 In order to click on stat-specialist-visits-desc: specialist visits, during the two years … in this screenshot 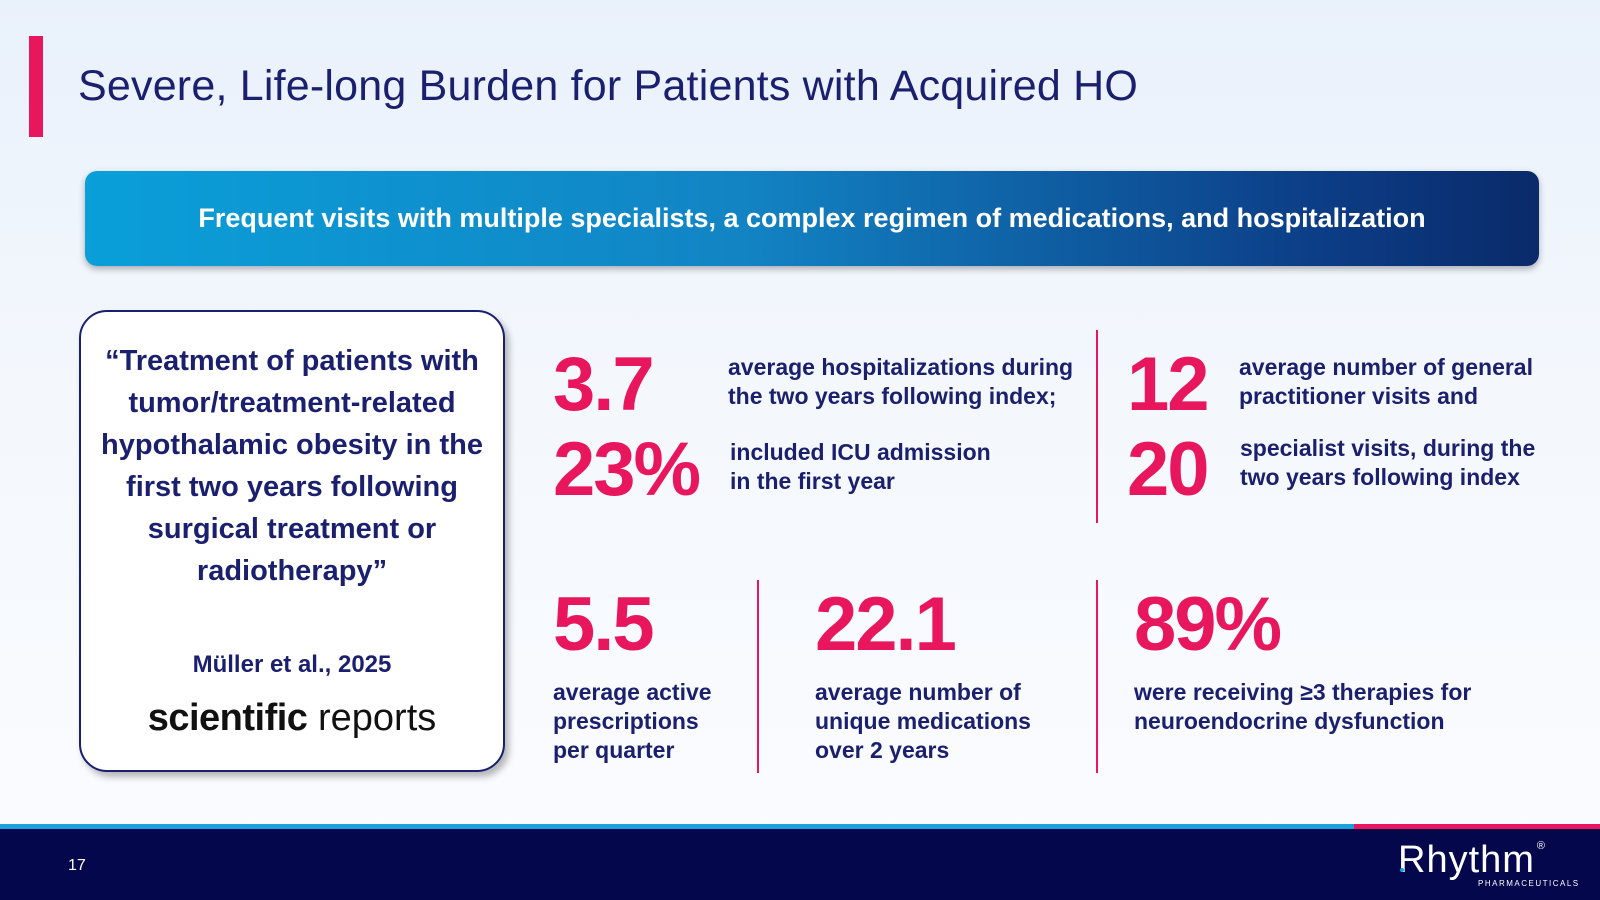, I will do `click(1387, 463)`.